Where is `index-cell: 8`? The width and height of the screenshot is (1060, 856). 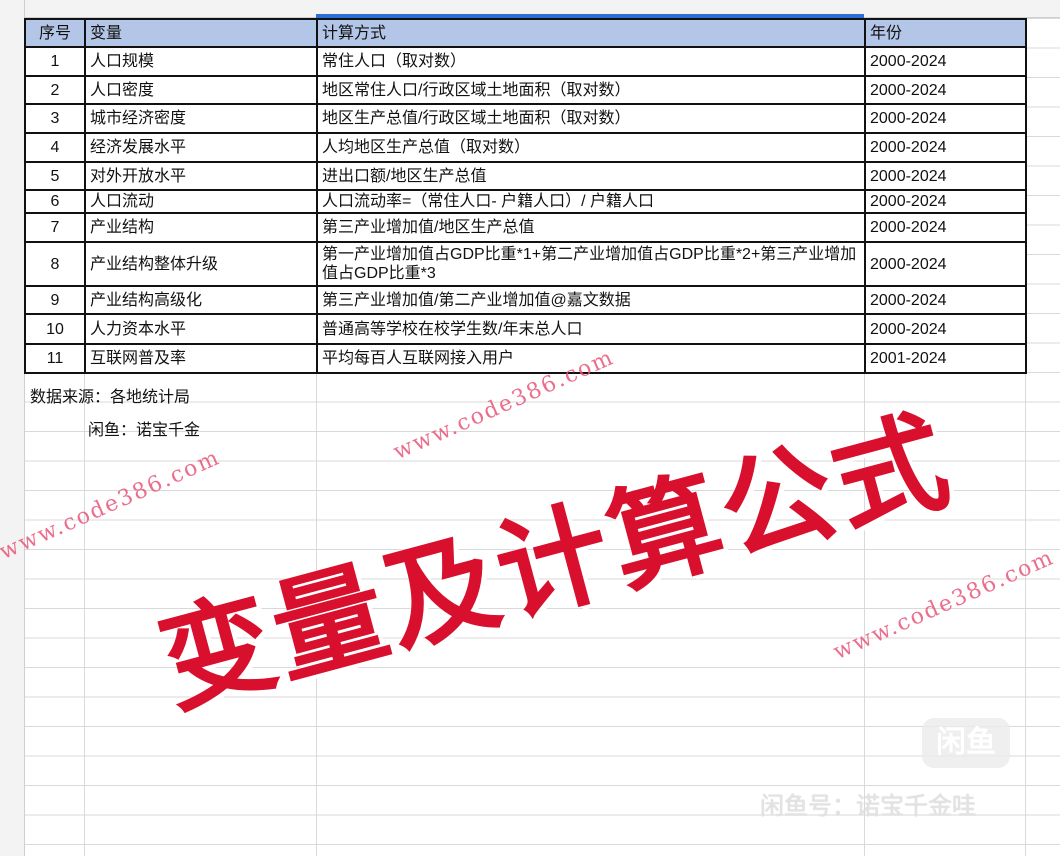
index-cell: 8 is located at coordinates (55, 264).